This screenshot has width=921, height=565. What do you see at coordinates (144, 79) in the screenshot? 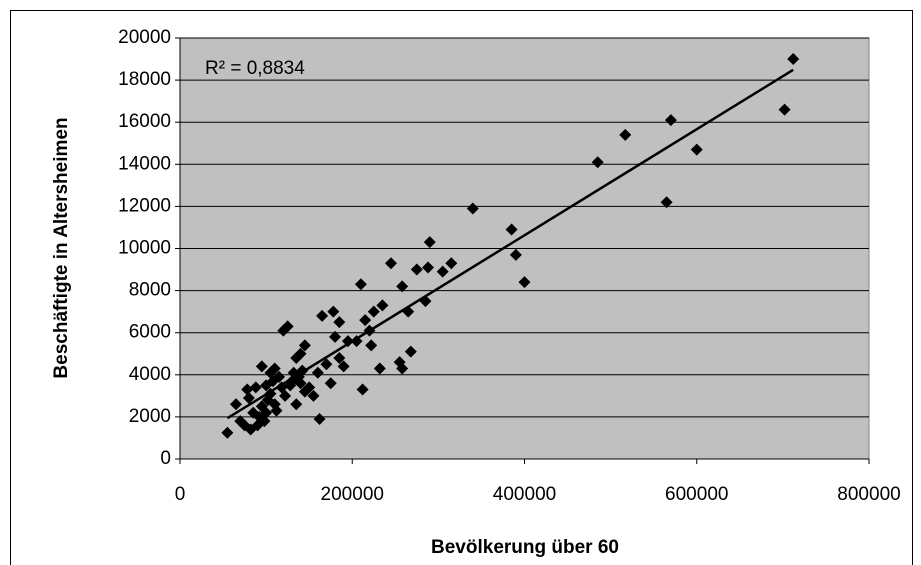
I see `y-tick-label: 18000` at bounding box center [144, 79].